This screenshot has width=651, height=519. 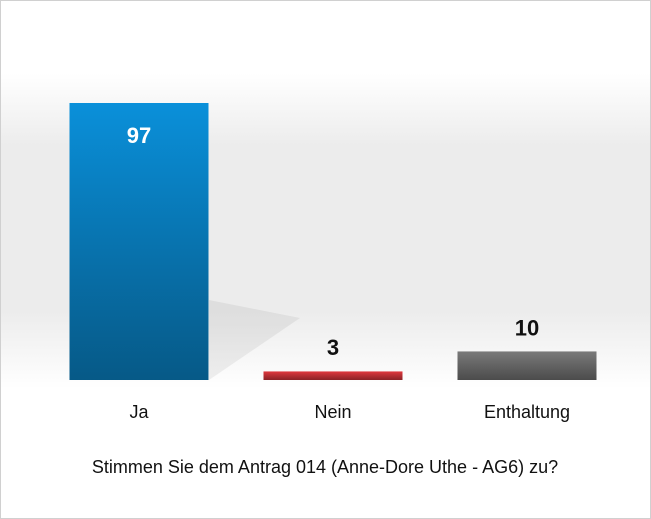 What do you see at coordinates (139, 412) in the screenshot?
I see `x-tick-label: Ja` at bounding box center [139, 412].